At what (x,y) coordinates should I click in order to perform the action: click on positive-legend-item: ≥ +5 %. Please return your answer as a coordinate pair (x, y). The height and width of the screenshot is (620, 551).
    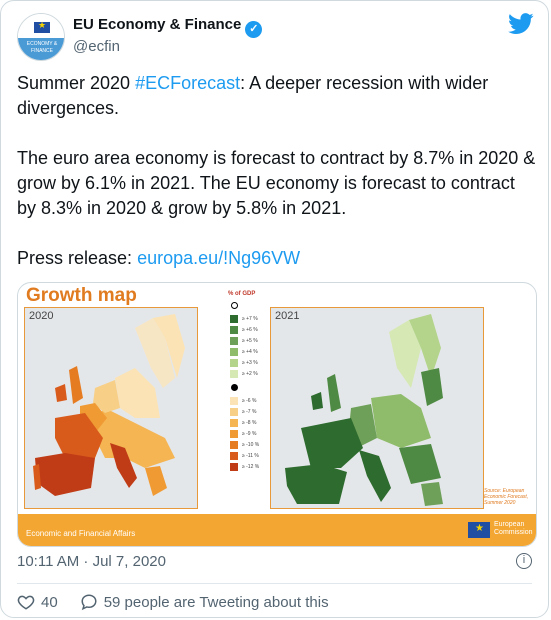
    Looking at the image, I should click on (245, 340).